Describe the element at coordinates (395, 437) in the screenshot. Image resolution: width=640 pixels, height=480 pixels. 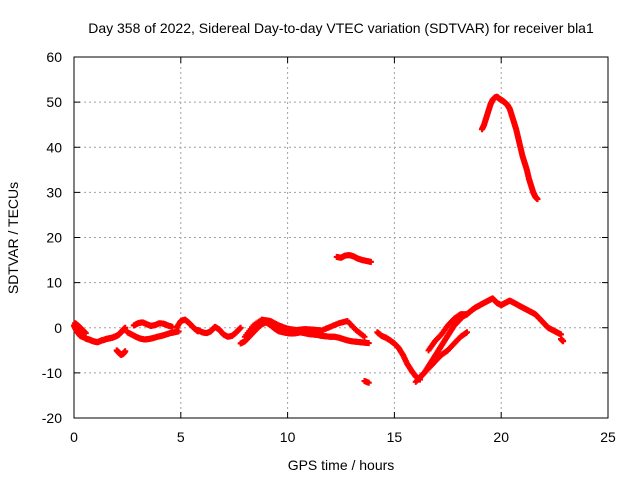
I see `x-tick-label: 15` at that location.